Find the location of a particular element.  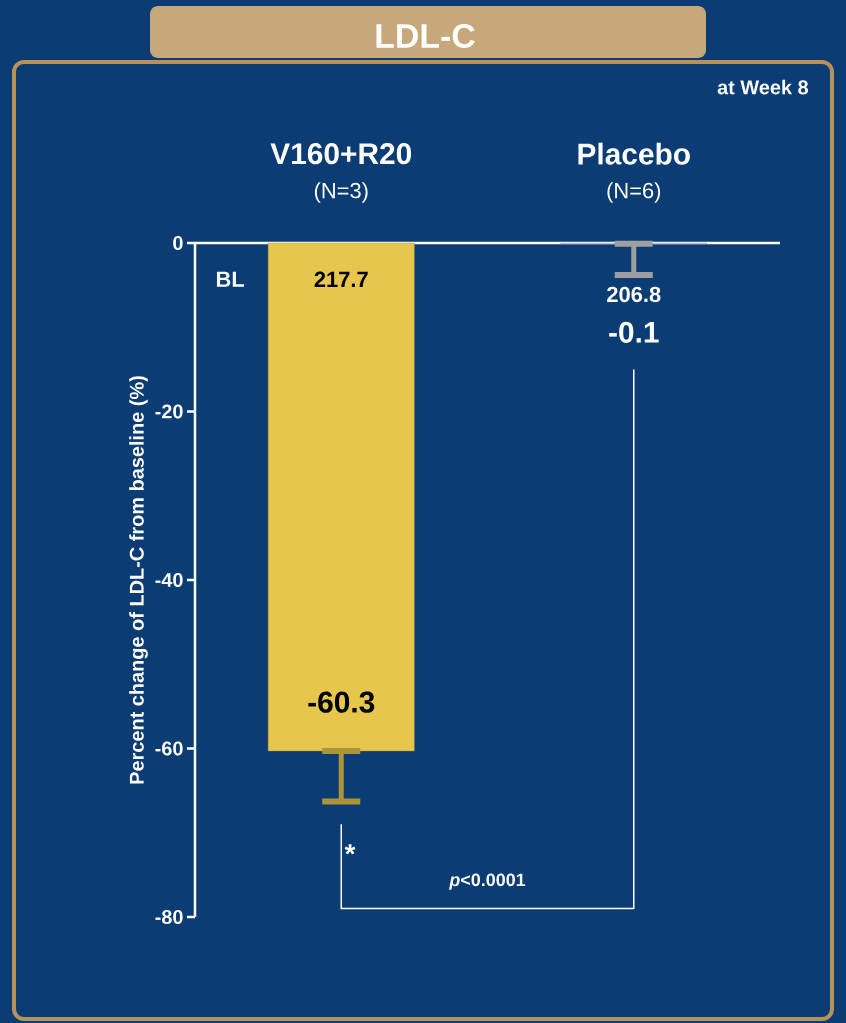

y-axis-title: Percent change of LDL-C from baseline (%) is located at coordinates (138, 580).